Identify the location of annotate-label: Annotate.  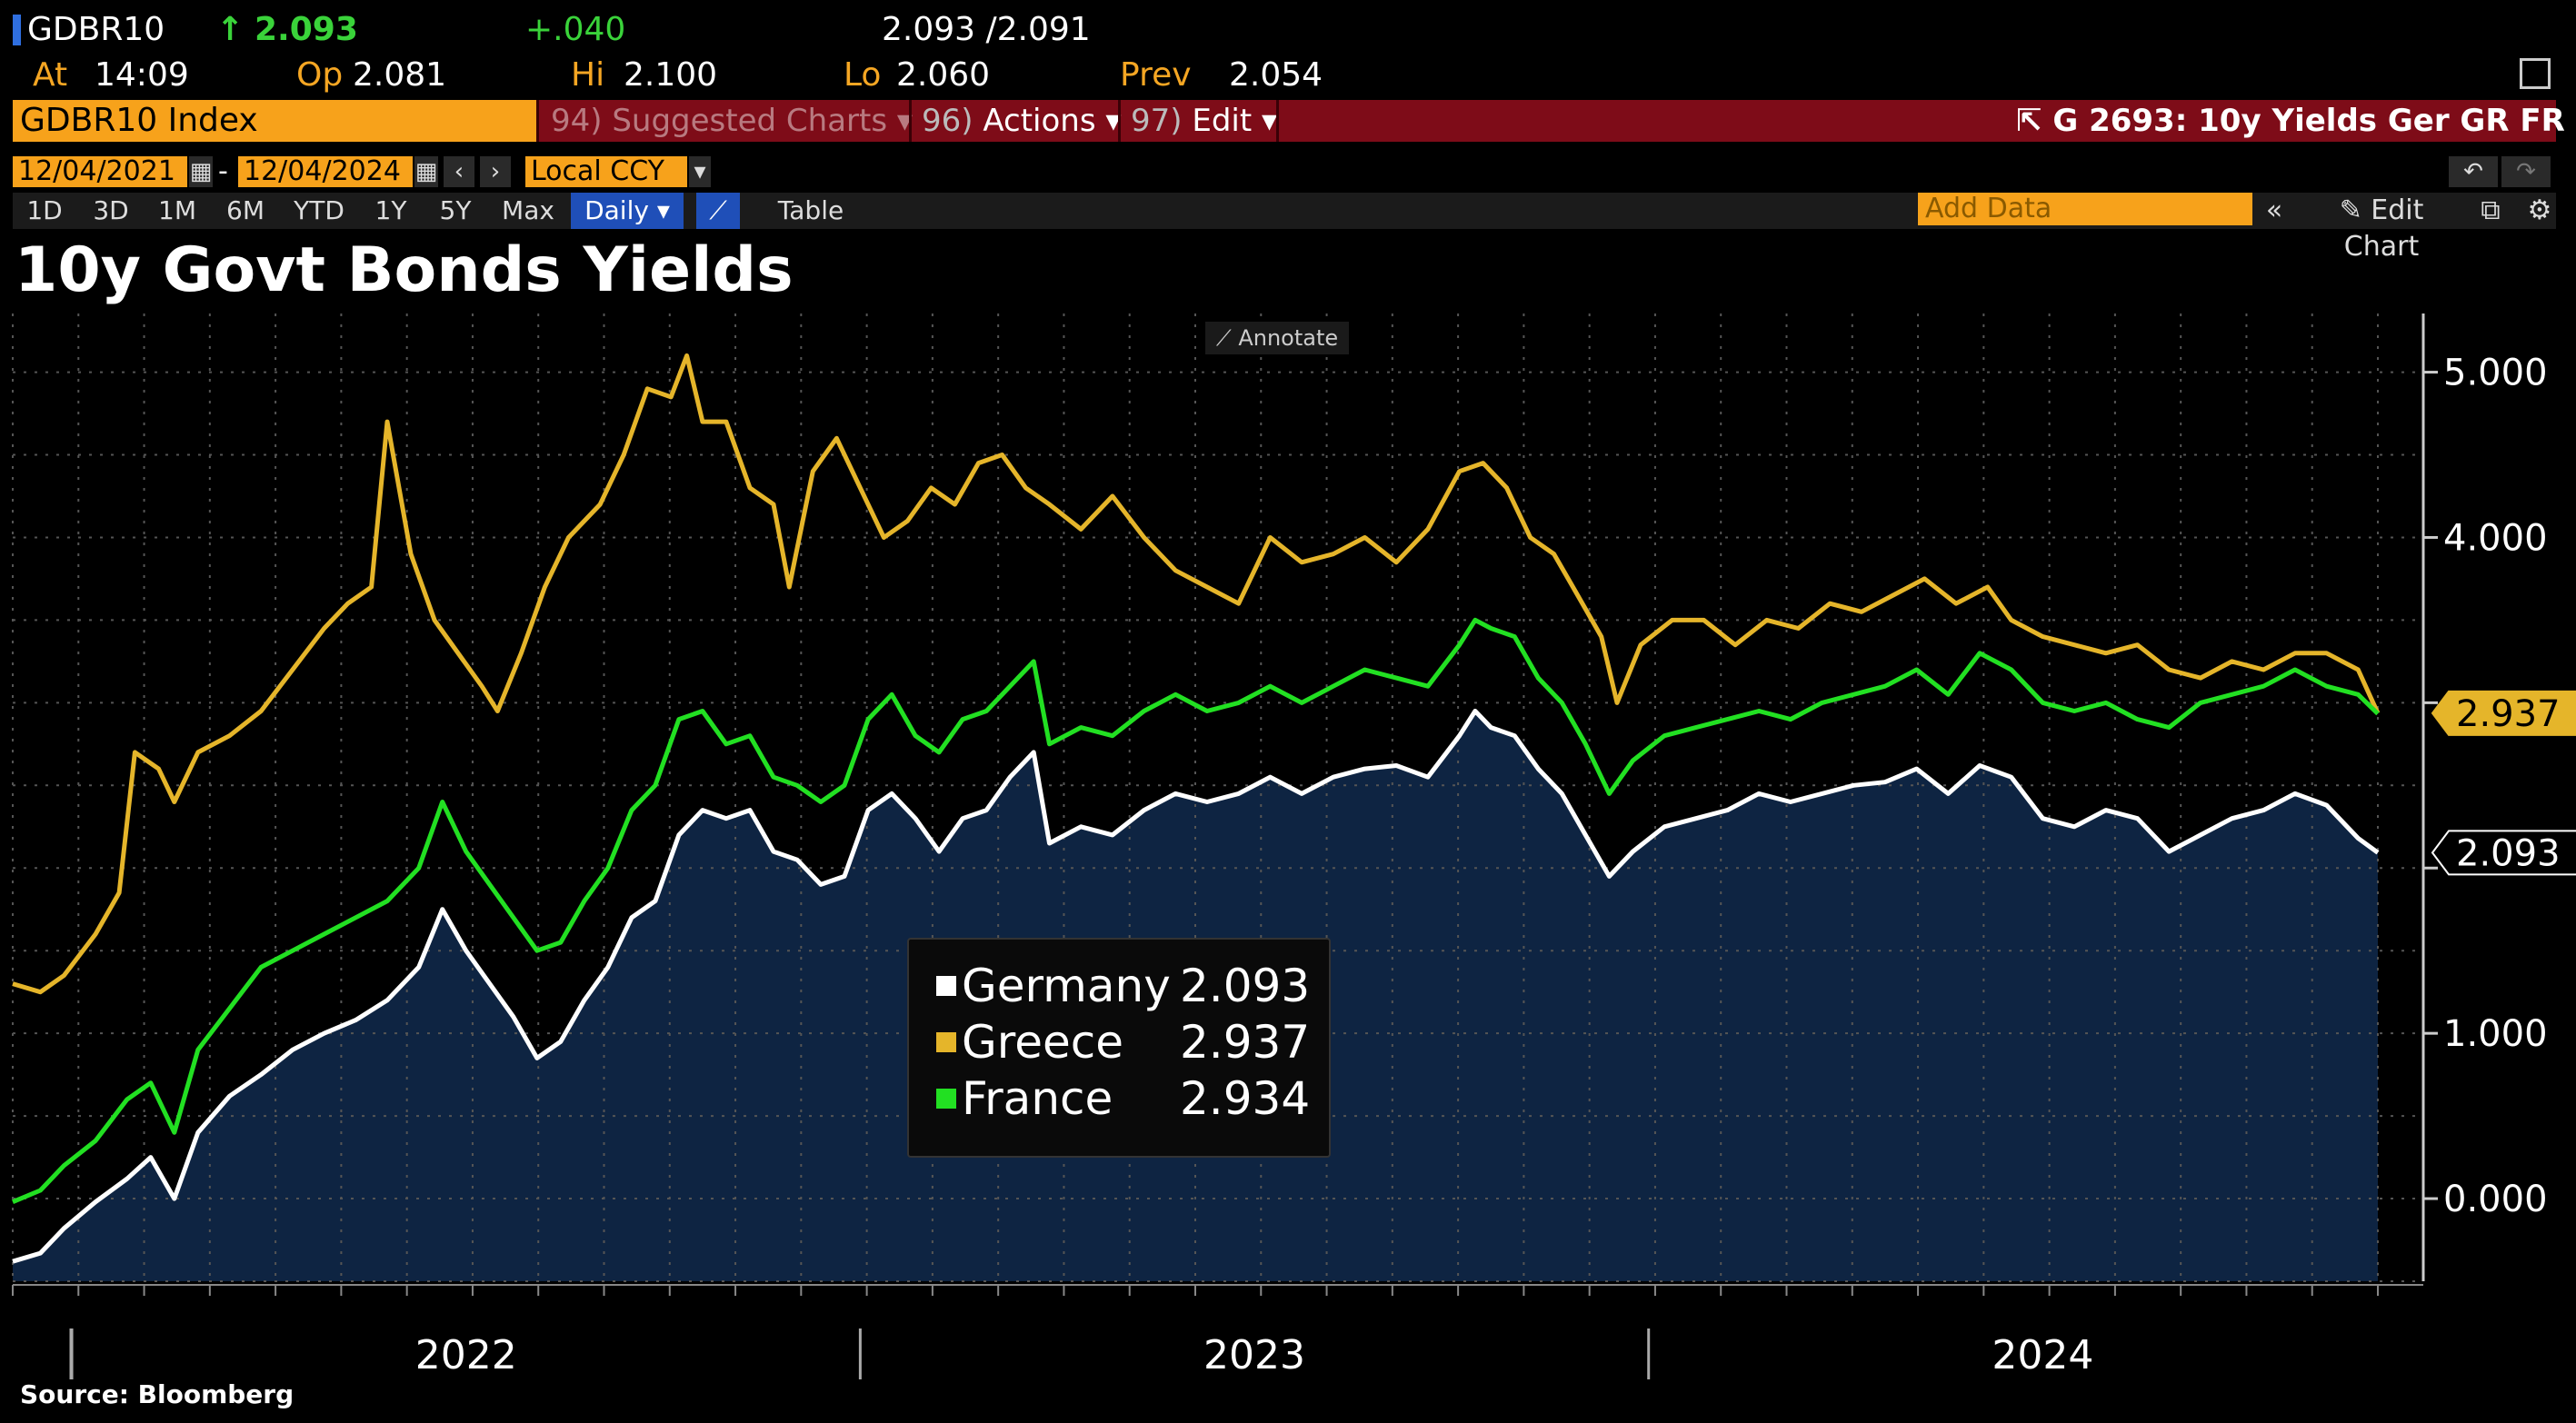
(1288, 338).